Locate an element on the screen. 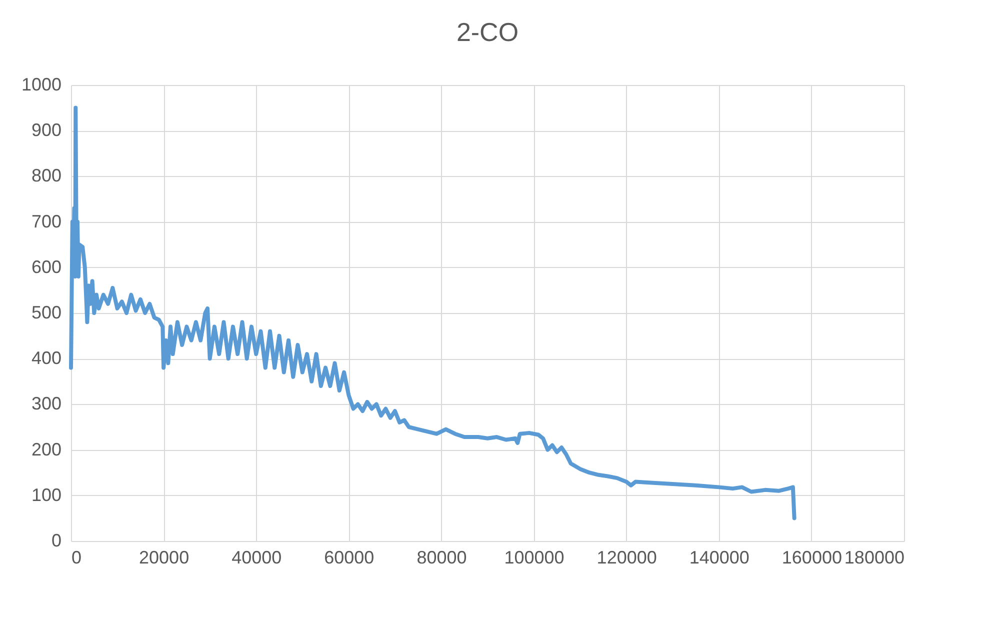 The width and height of the screenshot is (985, 622). x-tick-label: 80000 is located at coordinates (441, 558).